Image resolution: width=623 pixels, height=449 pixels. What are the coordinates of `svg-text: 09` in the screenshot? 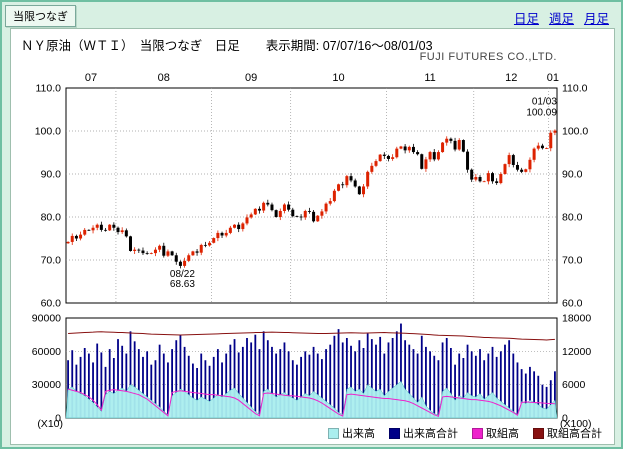 It's located at (251, 78).